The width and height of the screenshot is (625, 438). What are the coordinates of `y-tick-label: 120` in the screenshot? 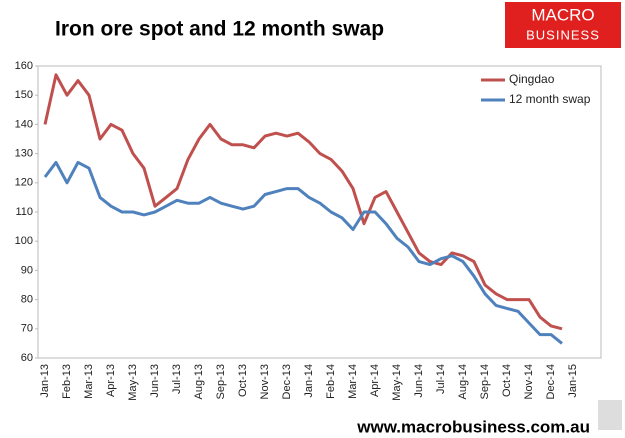 It's located at (24, 183).